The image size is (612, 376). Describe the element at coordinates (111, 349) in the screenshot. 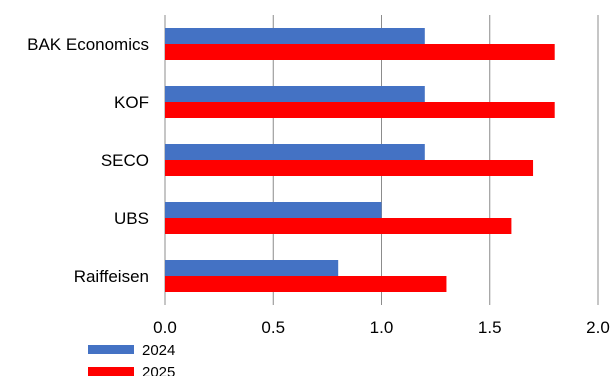

I see `legend-swatch-2024` at that location.